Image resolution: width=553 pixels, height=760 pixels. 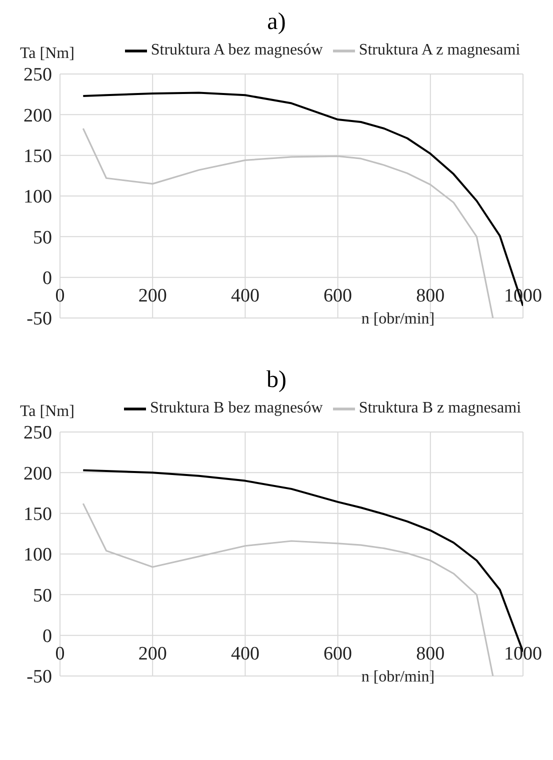 What do you see at coordinates (523, 653) in the screenshot?
I see `x-tick-label: 1000` at bounding box center [523, 653].